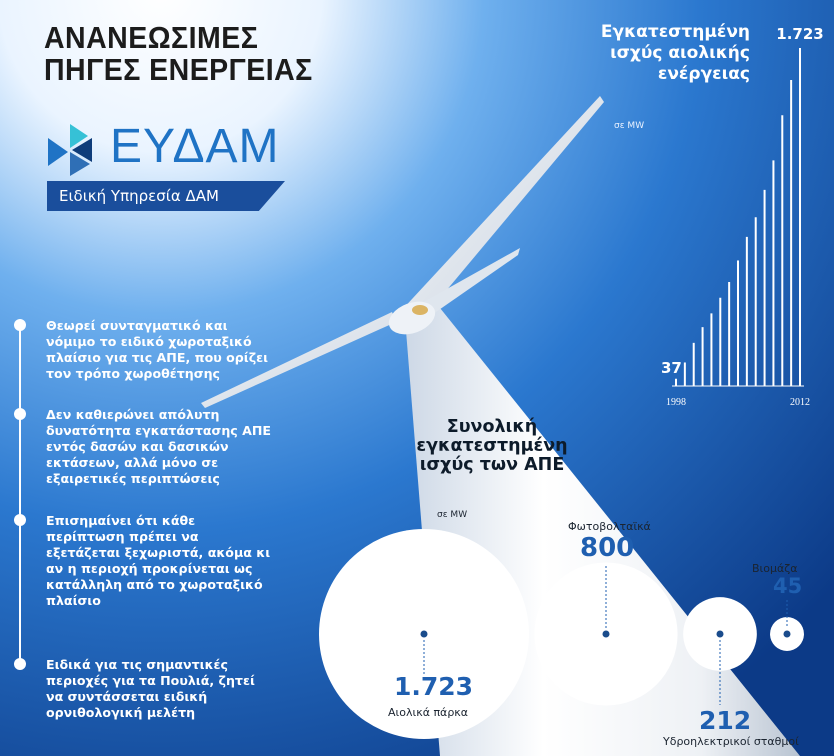  What do you see at coordinates (151, 37) in the screenshot?
I see `title-line-1: ΑΝΑΝΕΩΣΙΜΕΣ` at bounding box center [151, 37].